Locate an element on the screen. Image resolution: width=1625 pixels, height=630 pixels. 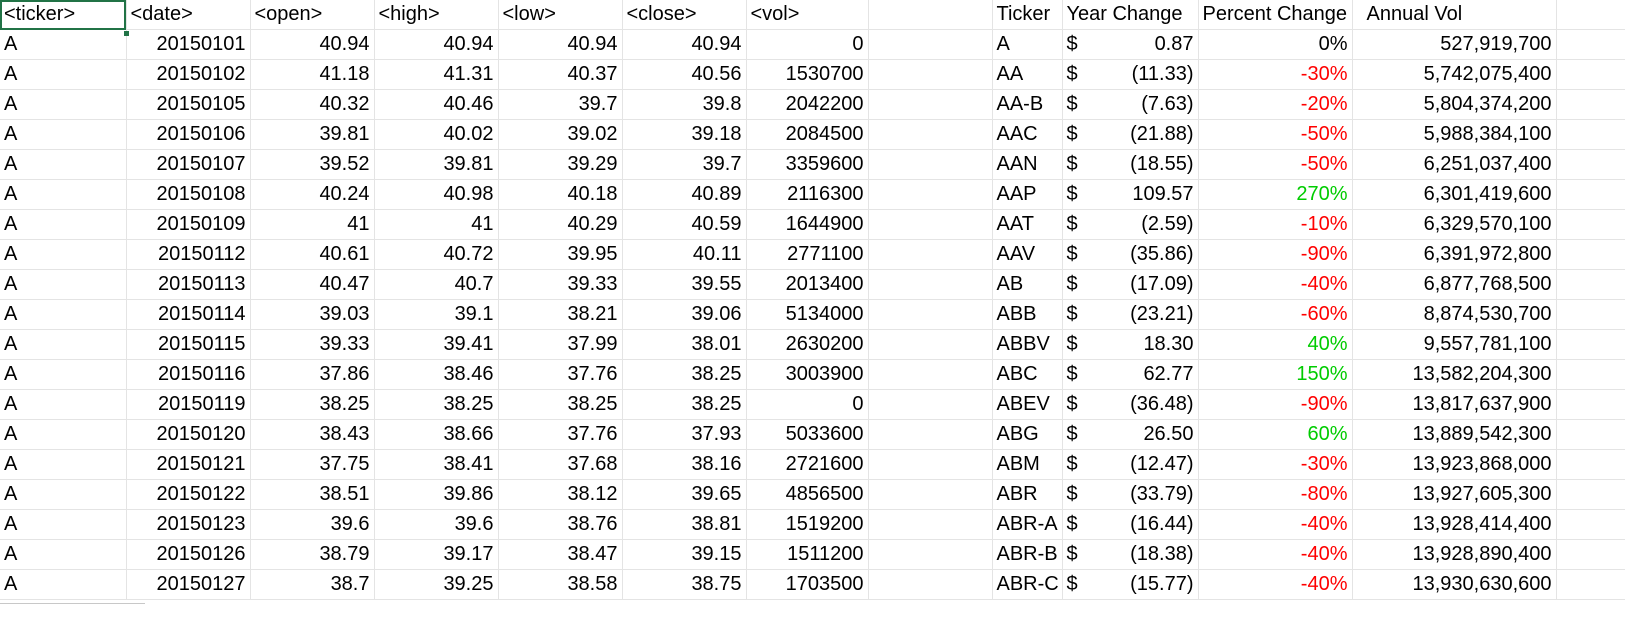
cell-percent-change: 0% is located at coordinates (1275, 44).